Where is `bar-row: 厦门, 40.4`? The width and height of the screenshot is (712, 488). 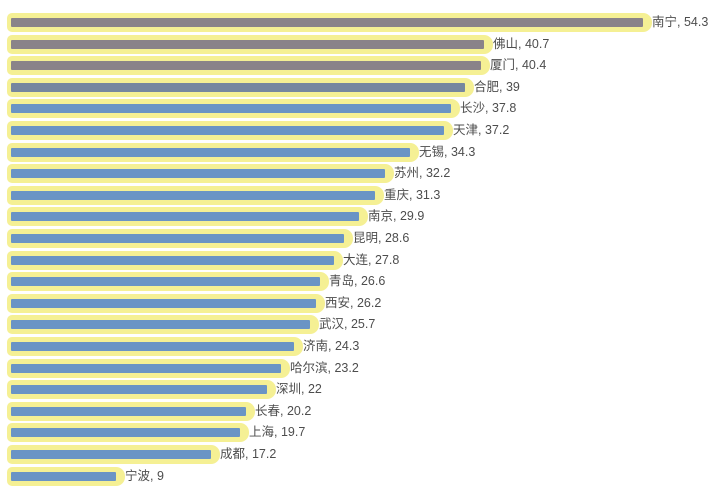 bar-row: 厦门, 40.4 is located at coordinates (356, 66).